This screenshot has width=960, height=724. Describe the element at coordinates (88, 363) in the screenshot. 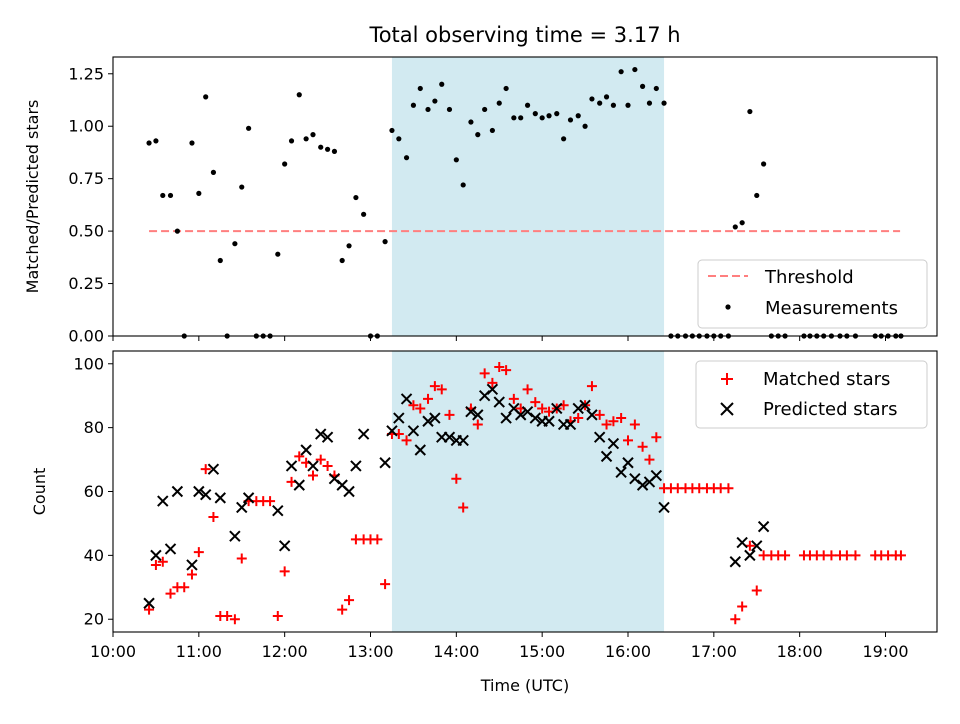

I see `y-tick-label-bottom: 100` at that location.